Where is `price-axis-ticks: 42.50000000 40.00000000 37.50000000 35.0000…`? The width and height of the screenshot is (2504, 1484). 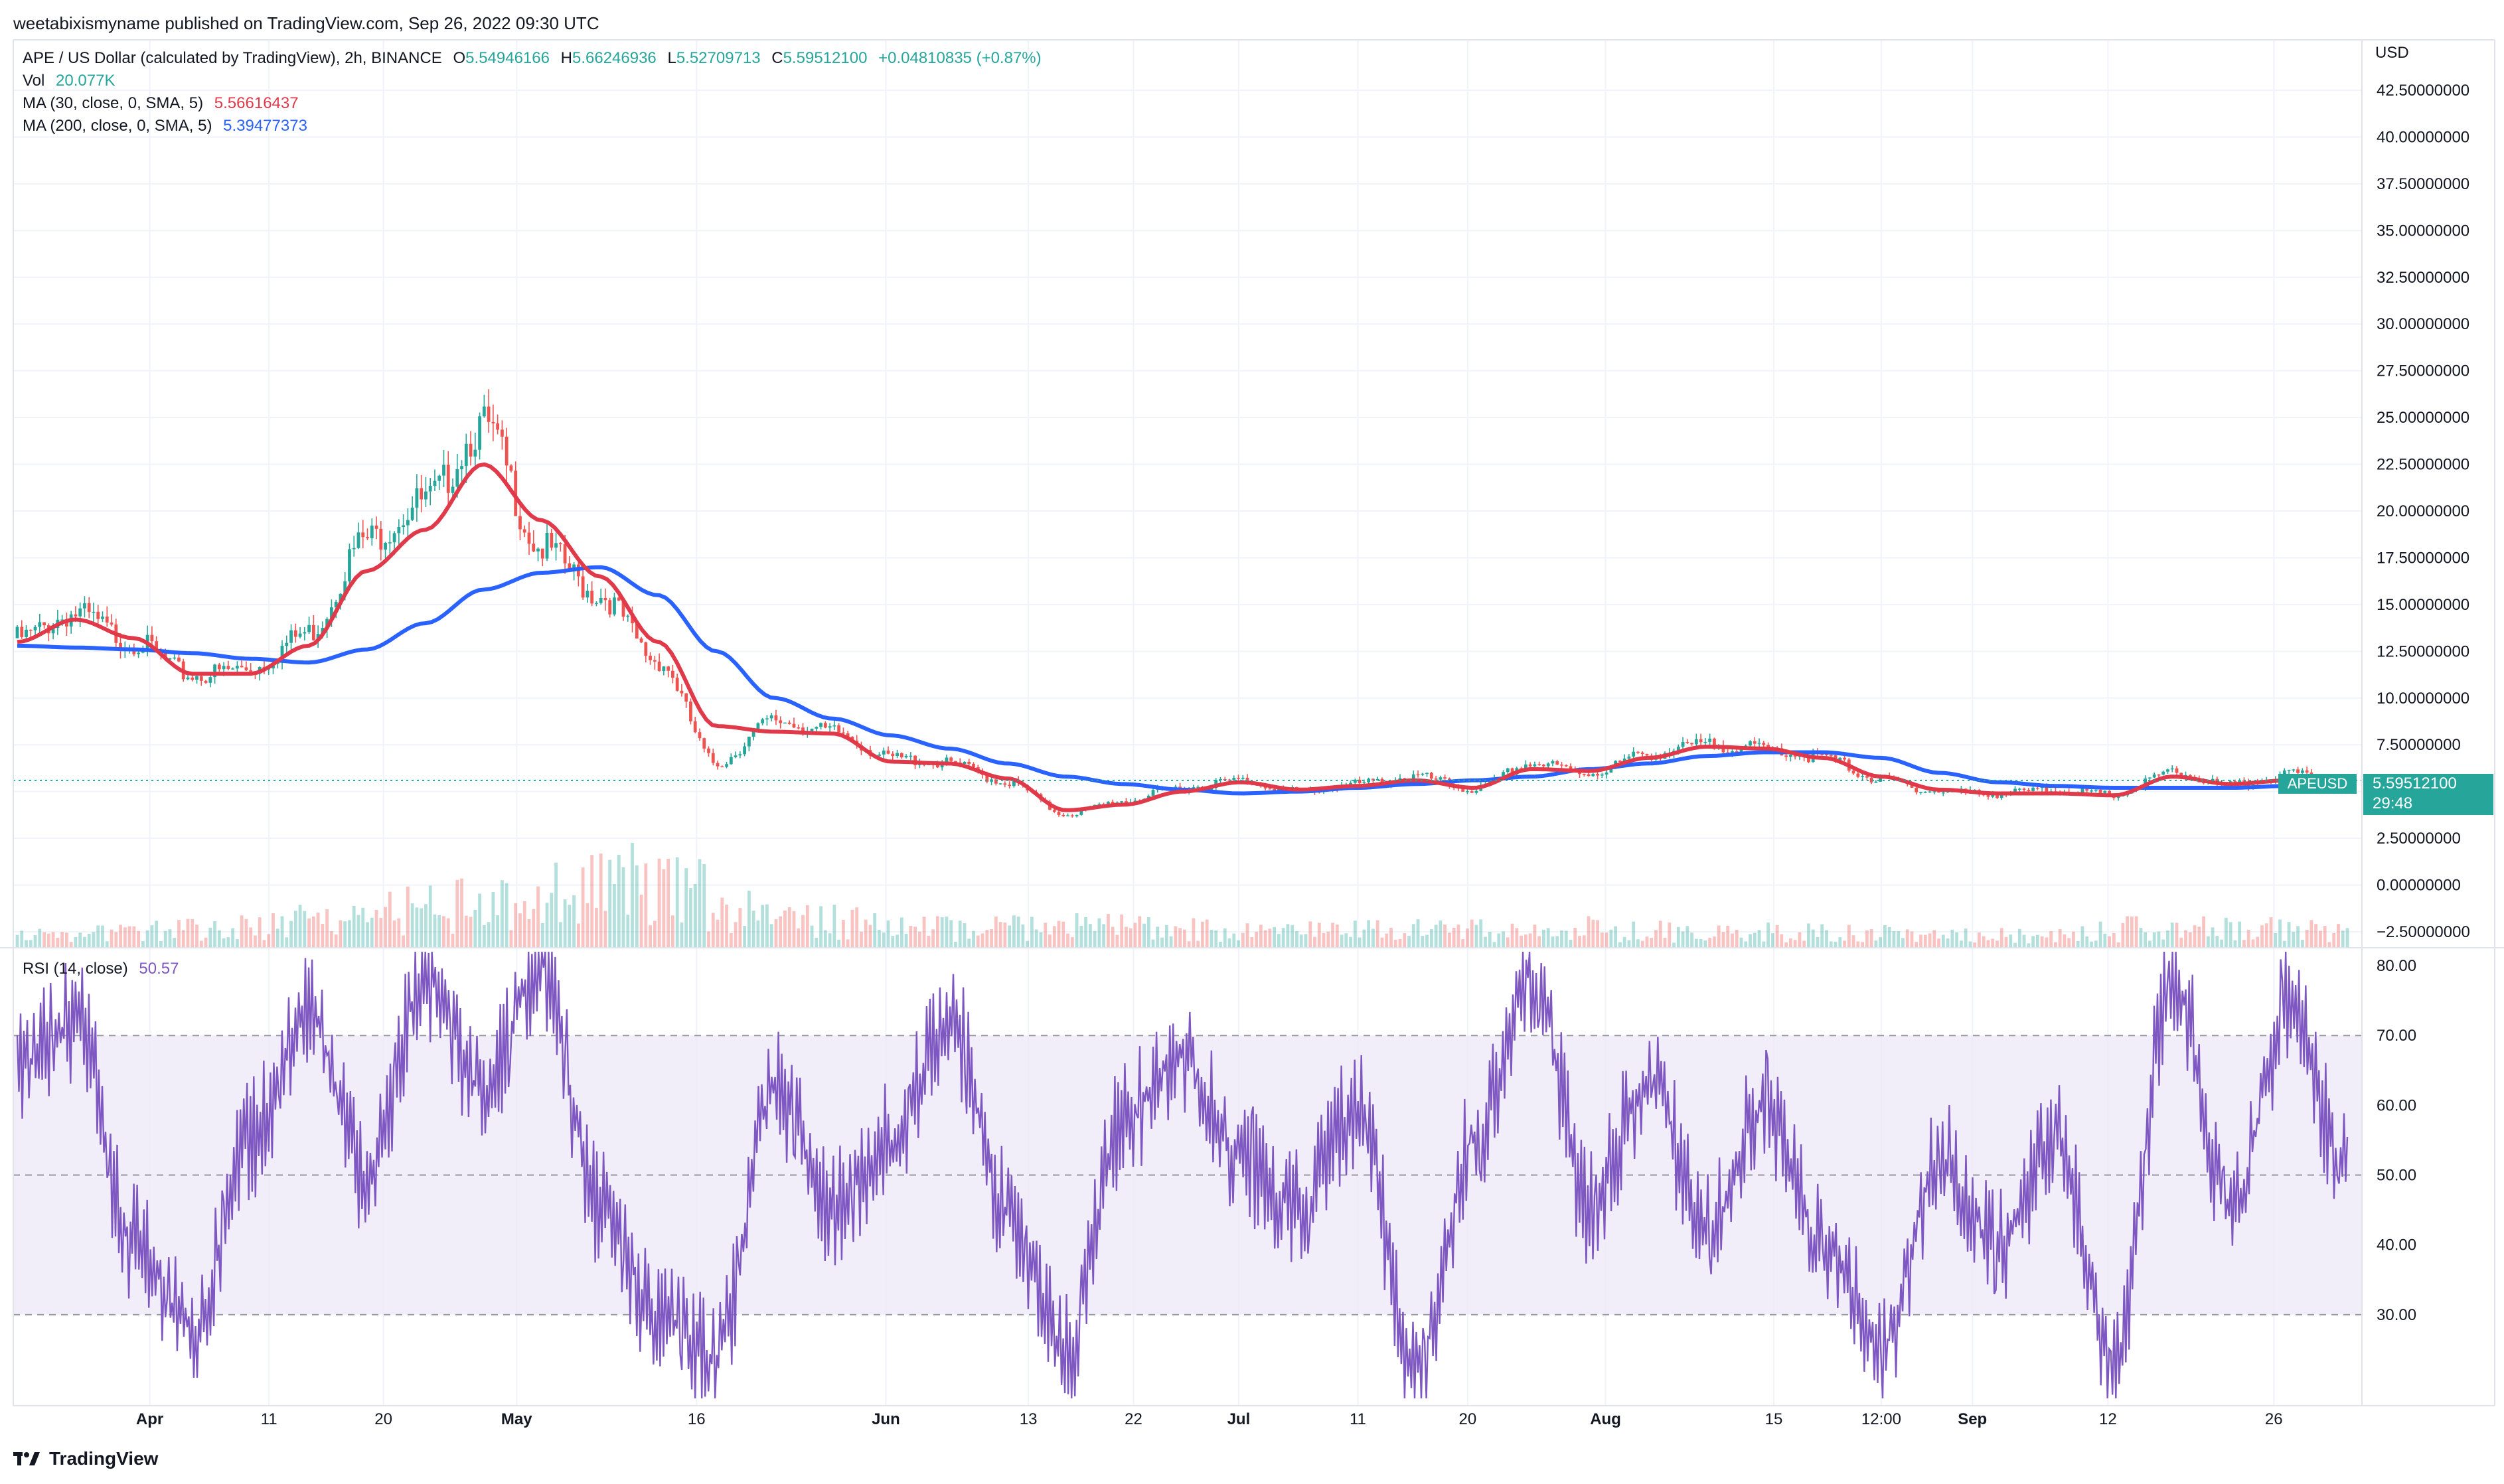
price-axis-ticks: 42.50000000 40.00000000 37.50000000 35.0000… is located at coordinates (2423, 511).